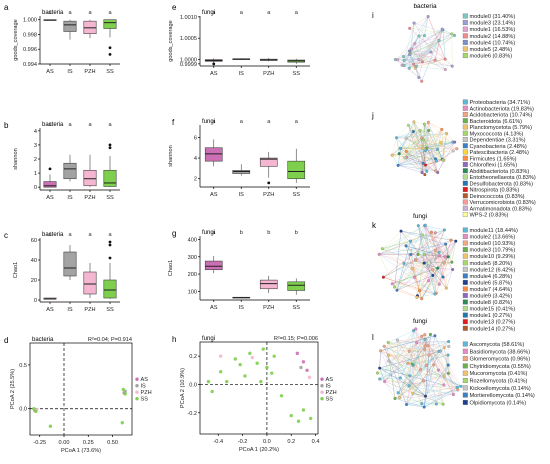  I want to click on legend-label: Chytridiomycota (0.55%), so click(500, 367).